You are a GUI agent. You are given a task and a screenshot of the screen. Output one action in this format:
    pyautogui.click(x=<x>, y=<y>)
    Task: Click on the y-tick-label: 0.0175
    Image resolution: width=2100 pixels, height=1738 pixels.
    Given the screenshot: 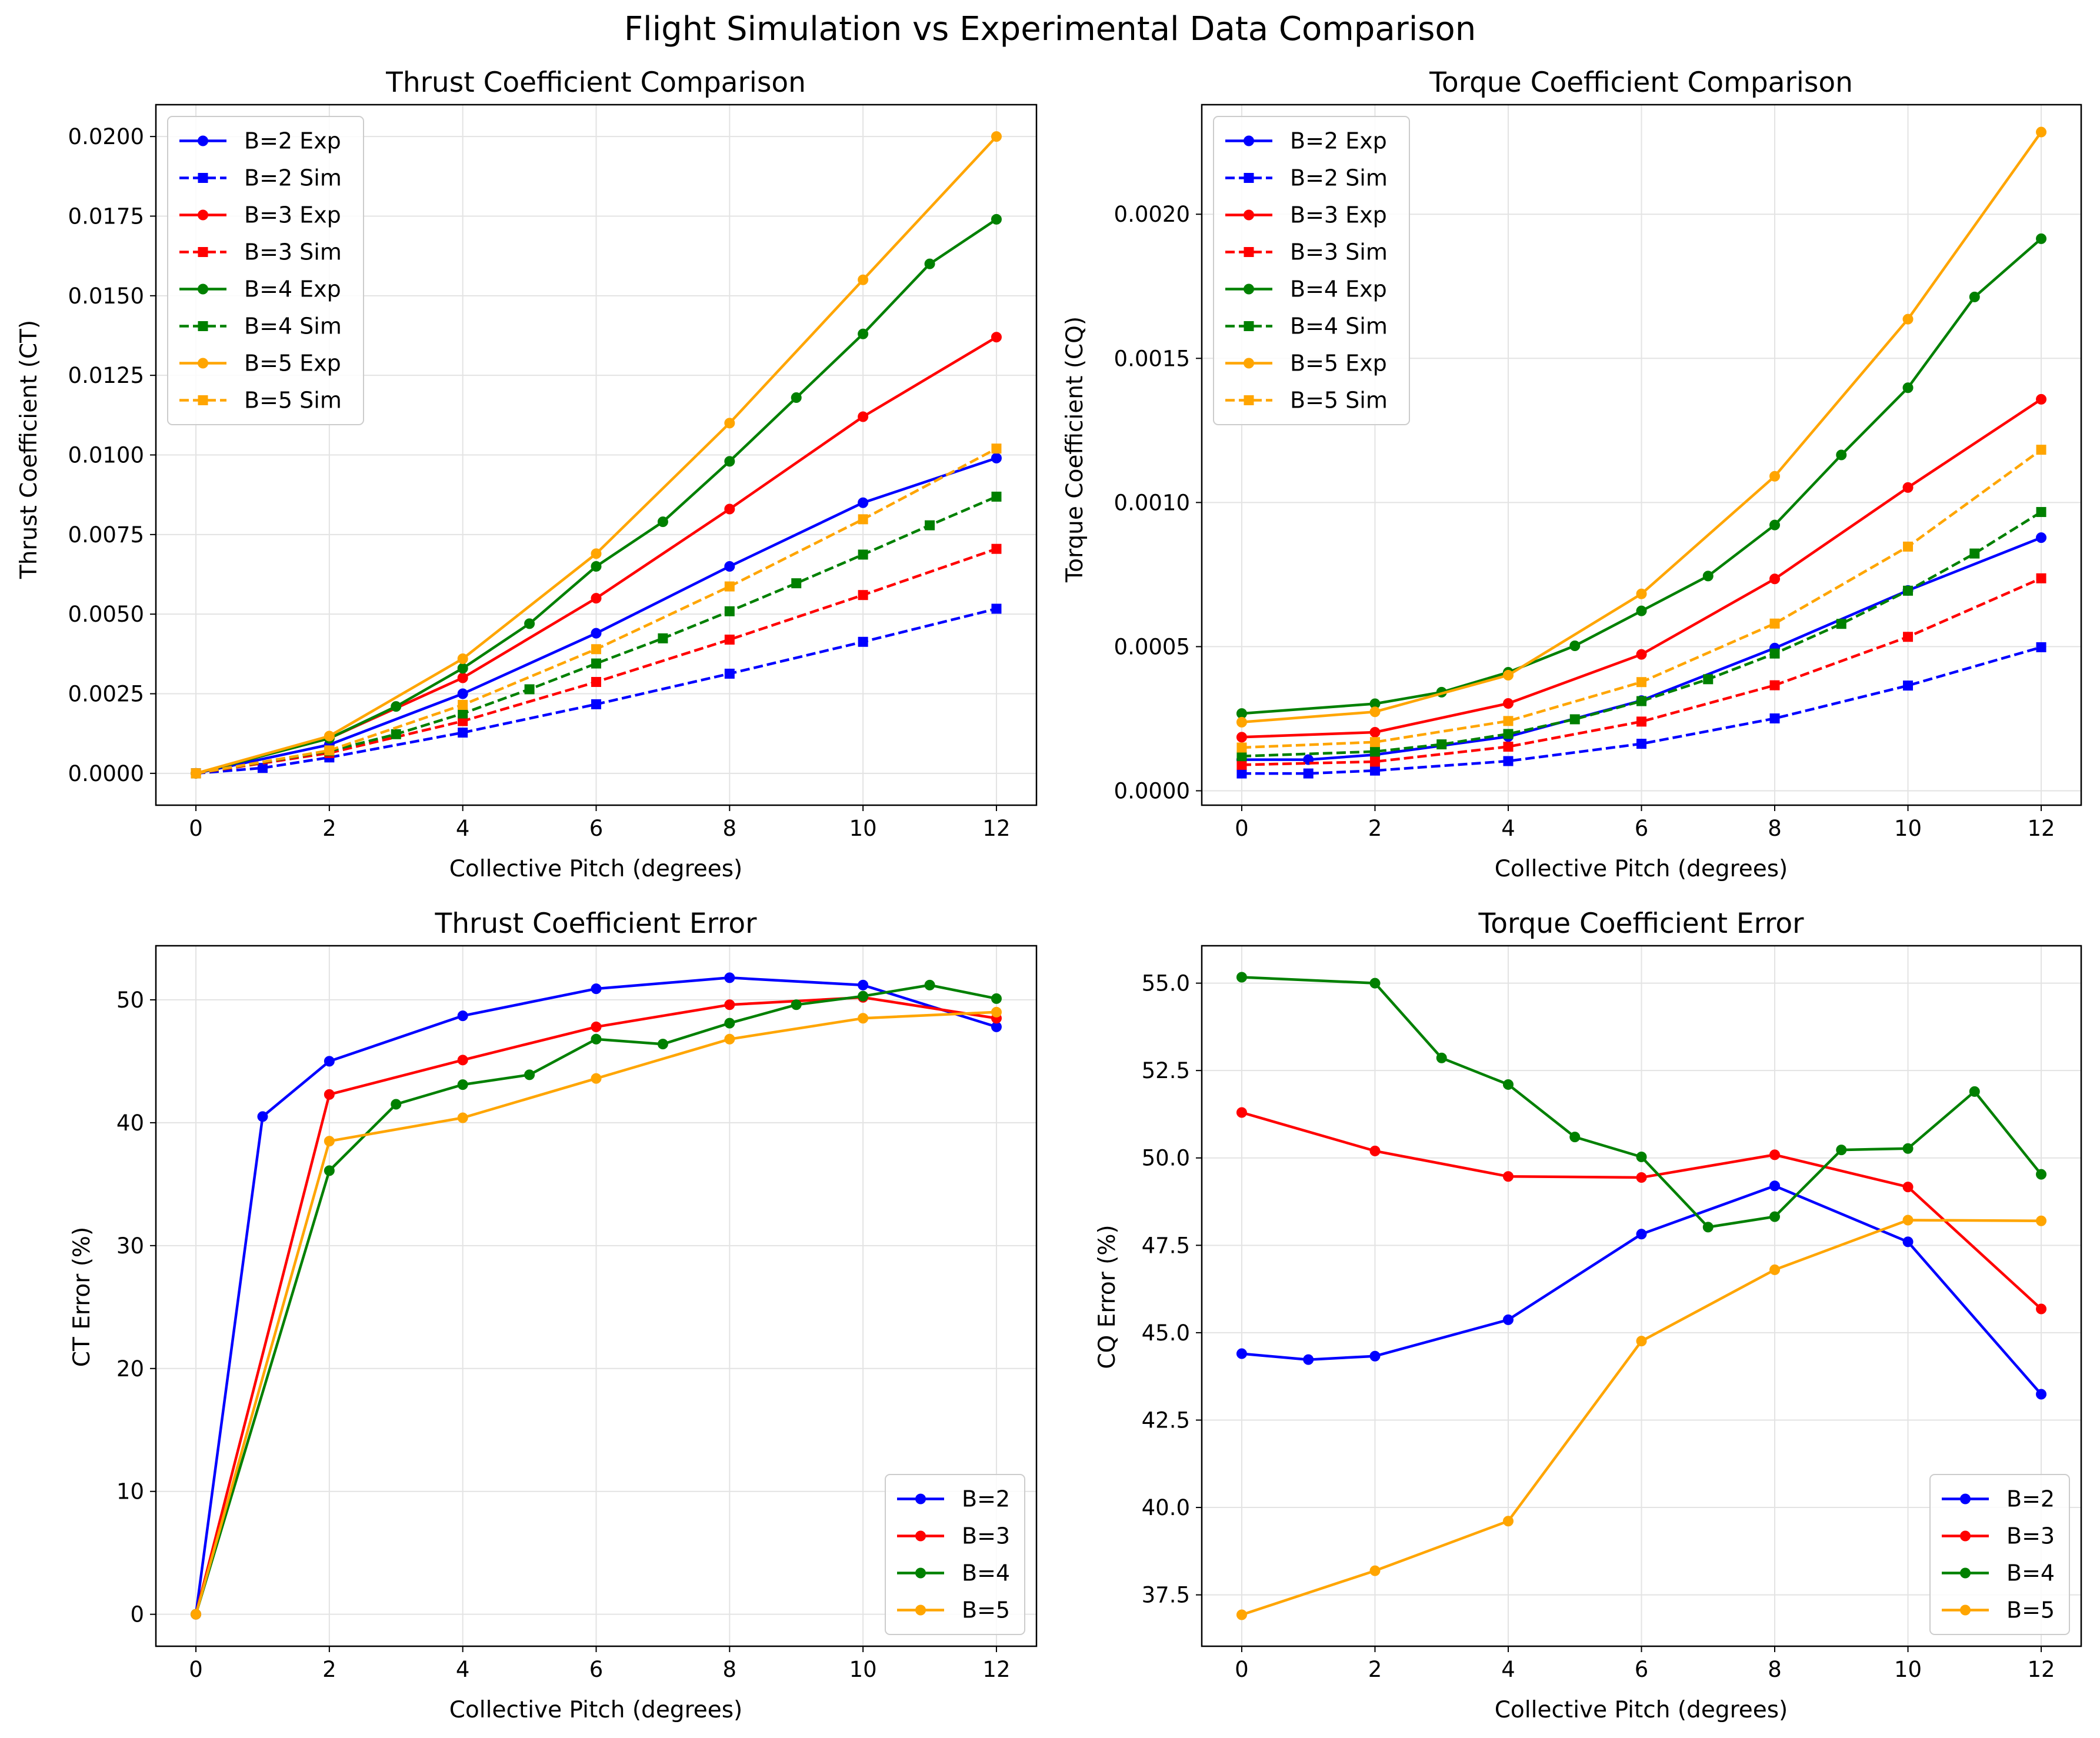 What is the action you would take?
    pyautogui.click(x=106, y=216)
    